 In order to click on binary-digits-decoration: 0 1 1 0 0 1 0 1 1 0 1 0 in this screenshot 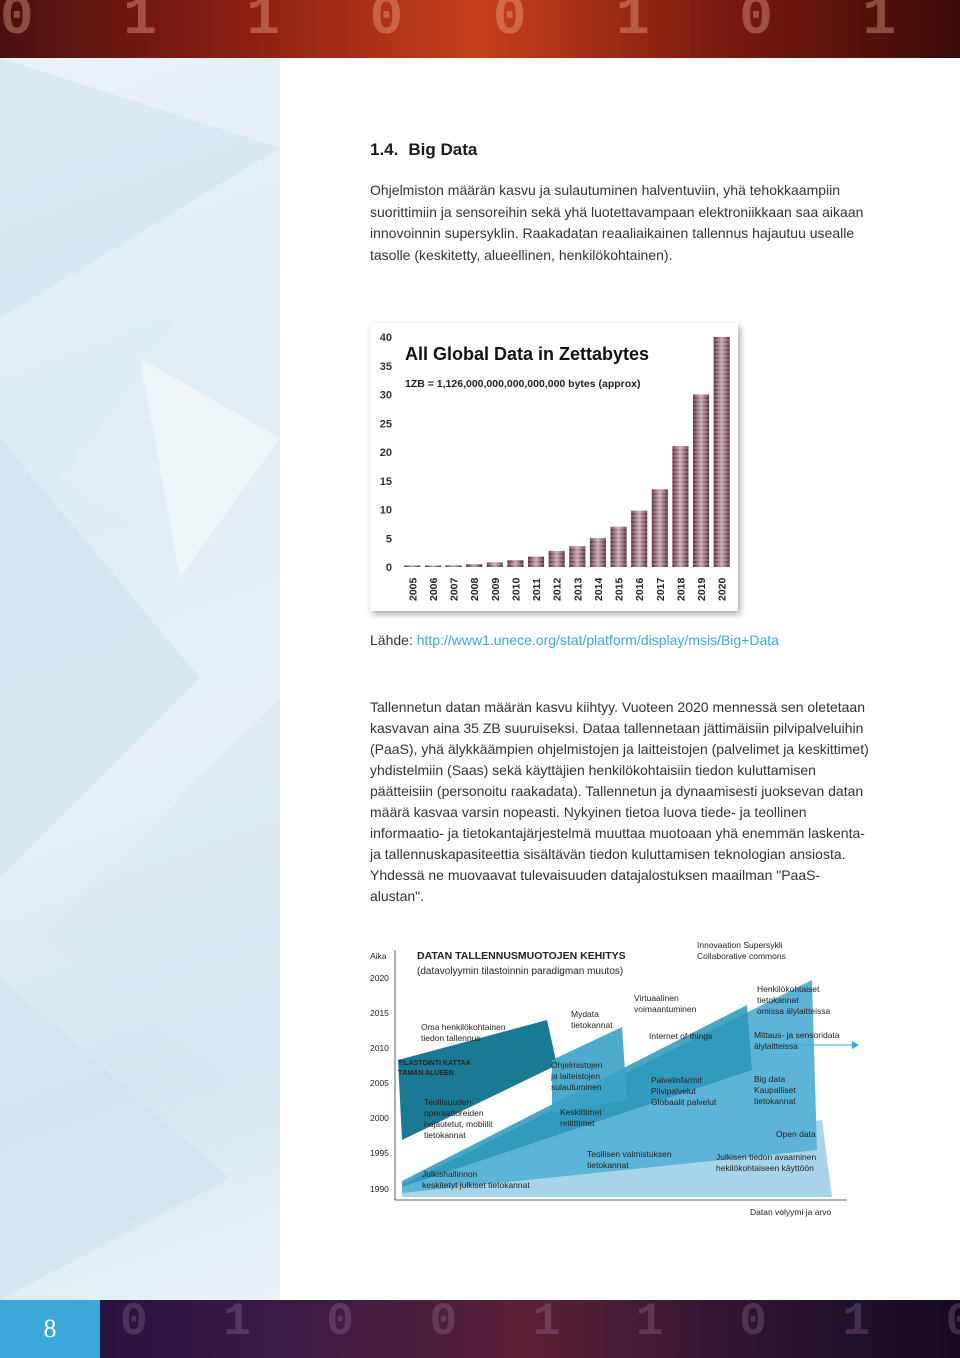, I will do `click(480, 25)`.